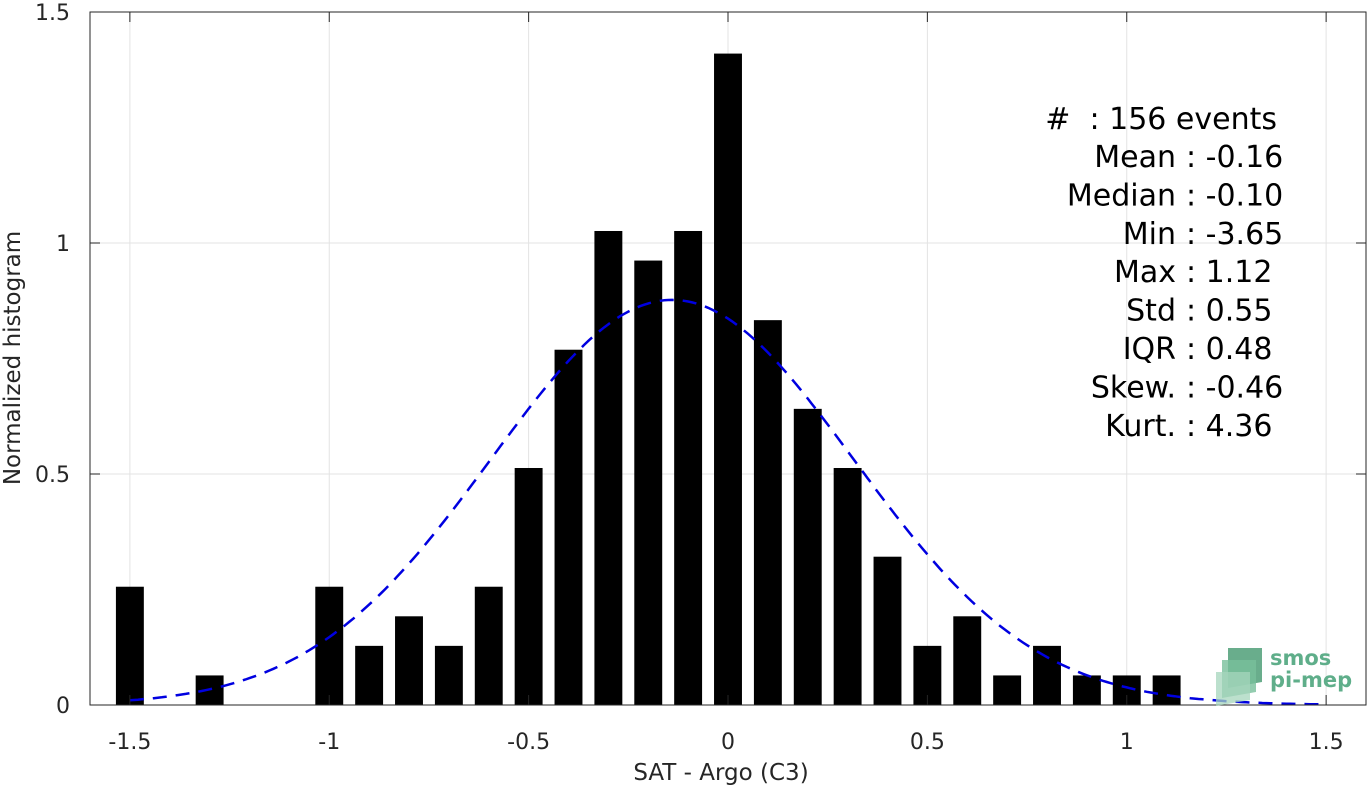 This screenshot has height=787, width=1367. Describe the element at coordinates (1140, 426) in the screenshot. I see `stat-label-kurt: Kurt.` at that location.